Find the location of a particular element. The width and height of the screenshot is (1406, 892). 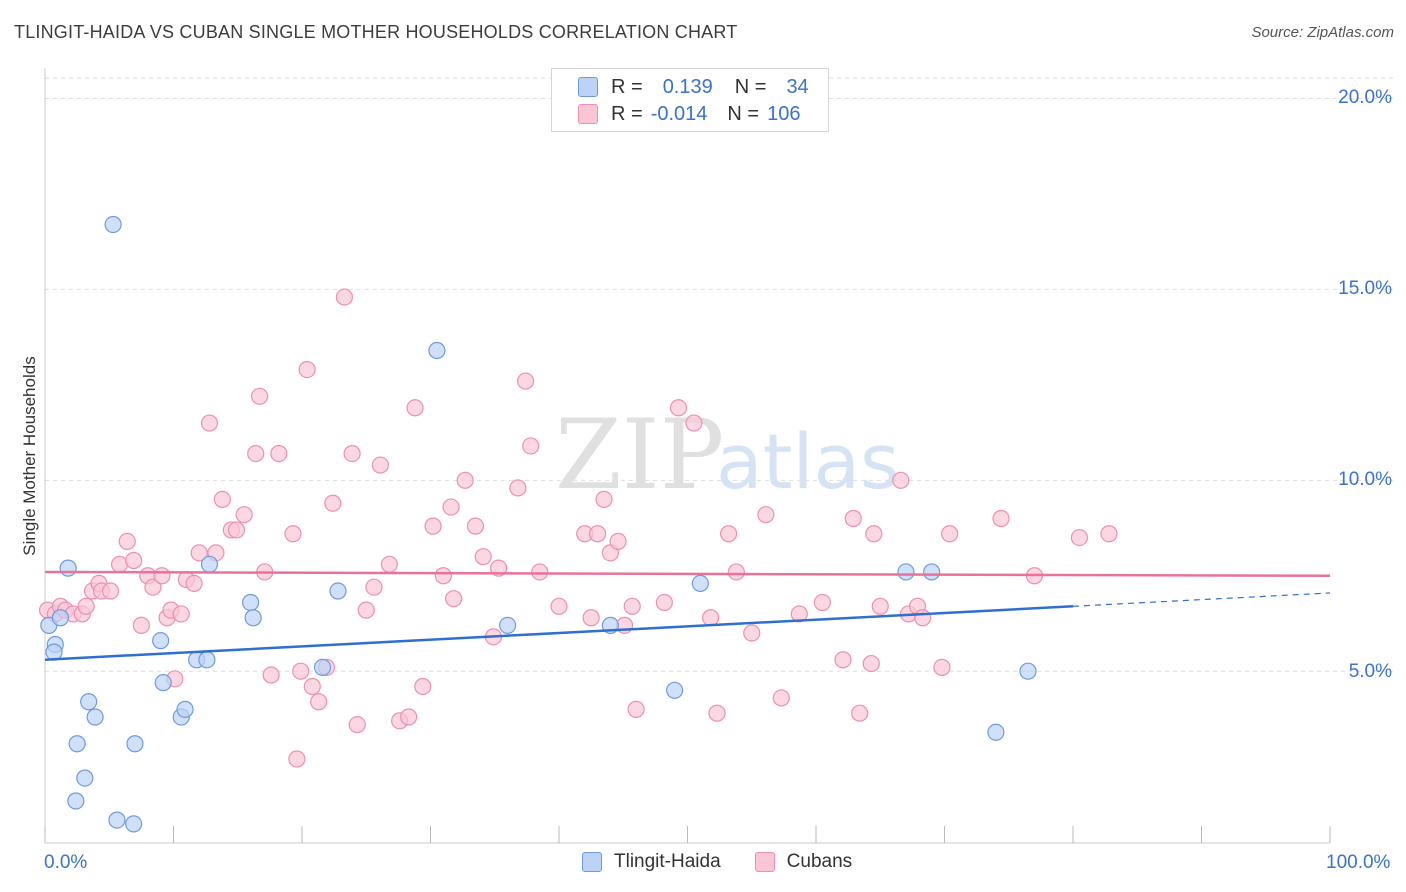

series-legend: Tlingit-Haida Cubans is located at coordinates (734, 862).